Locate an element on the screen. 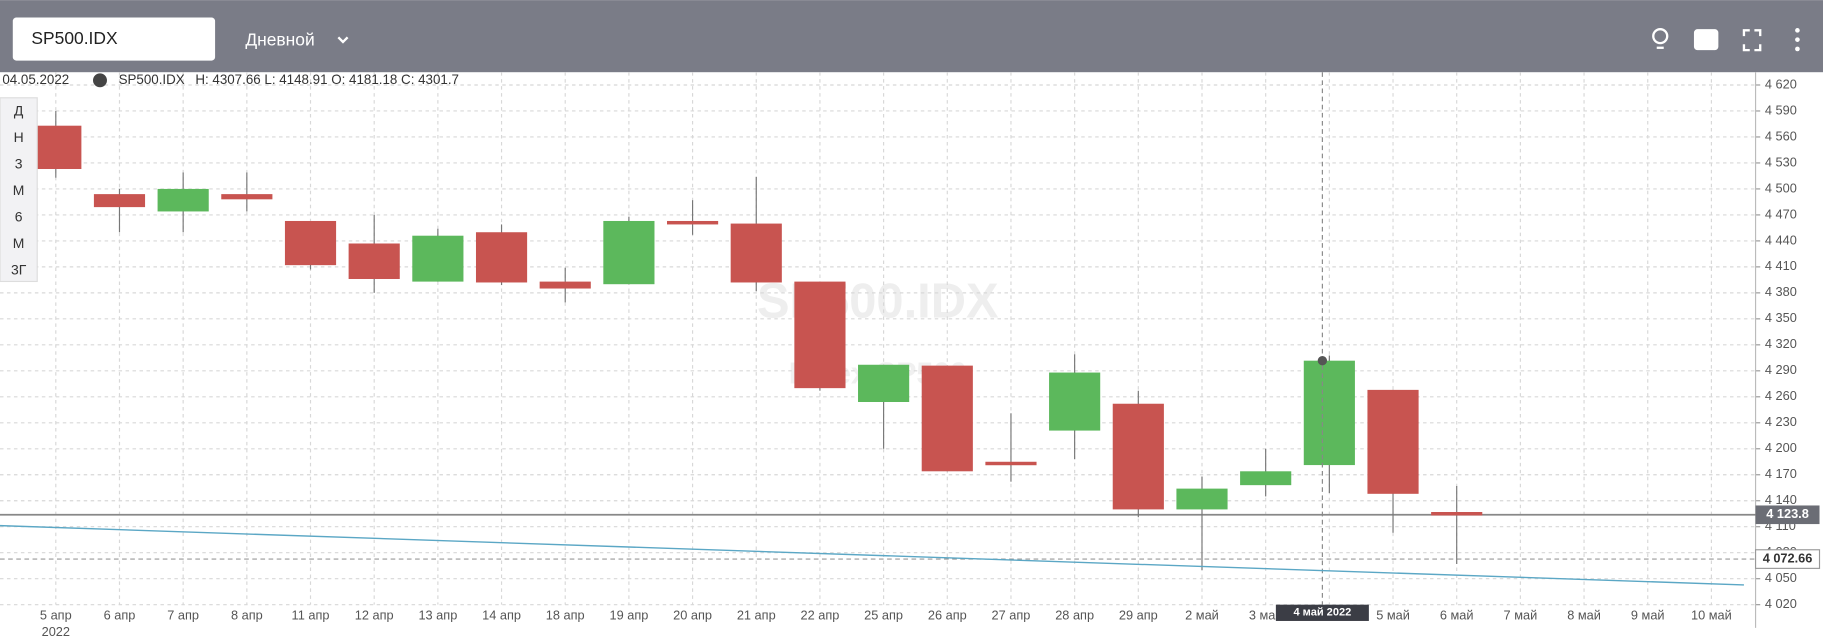  x-tick-label: 7 апр is located at coordinates (183, 615).